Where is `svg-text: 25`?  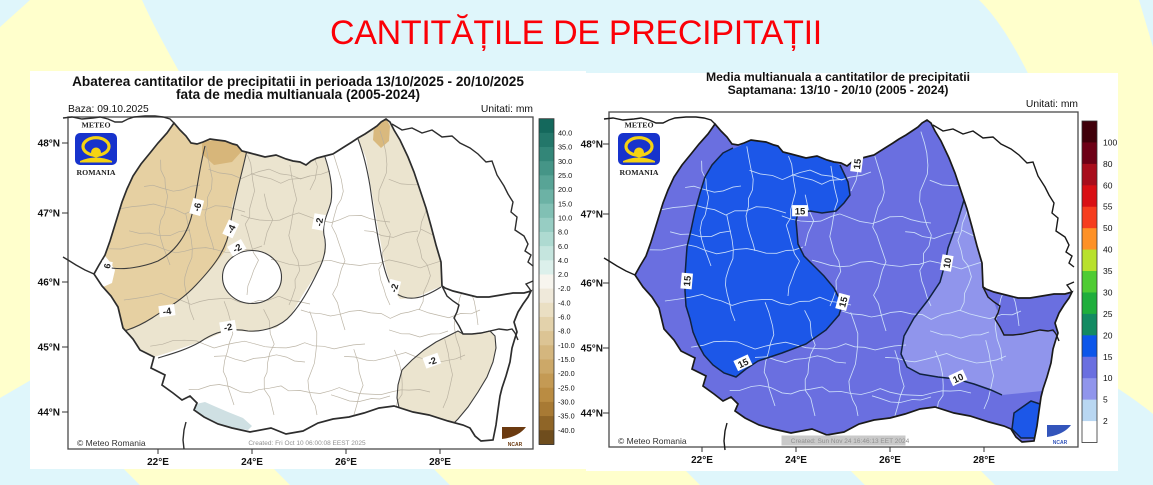 svg-text: 25 is located at coordinates (1108, 314).